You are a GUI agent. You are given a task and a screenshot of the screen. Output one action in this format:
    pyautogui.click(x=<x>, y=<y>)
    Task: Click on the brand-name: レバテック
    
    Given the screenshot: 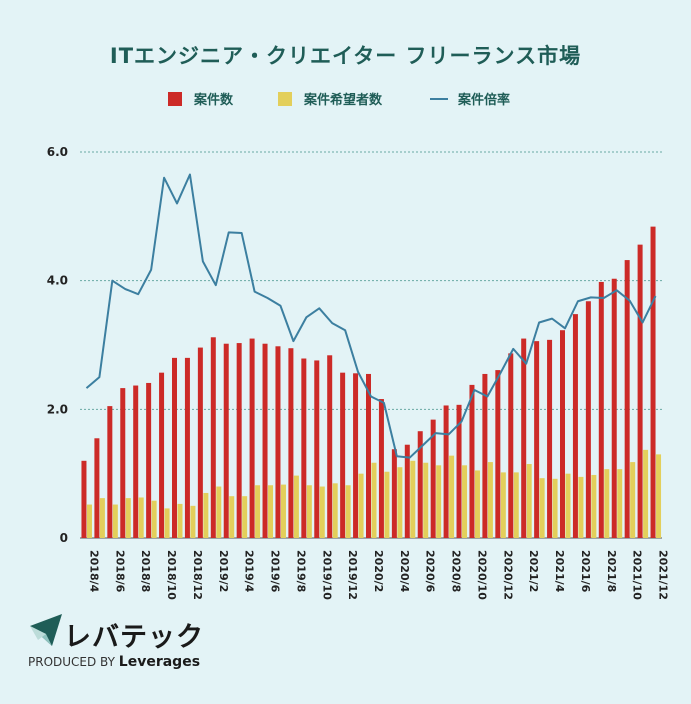 What is the action you would take?
    pyautogui.click(x=134, y=637)
    